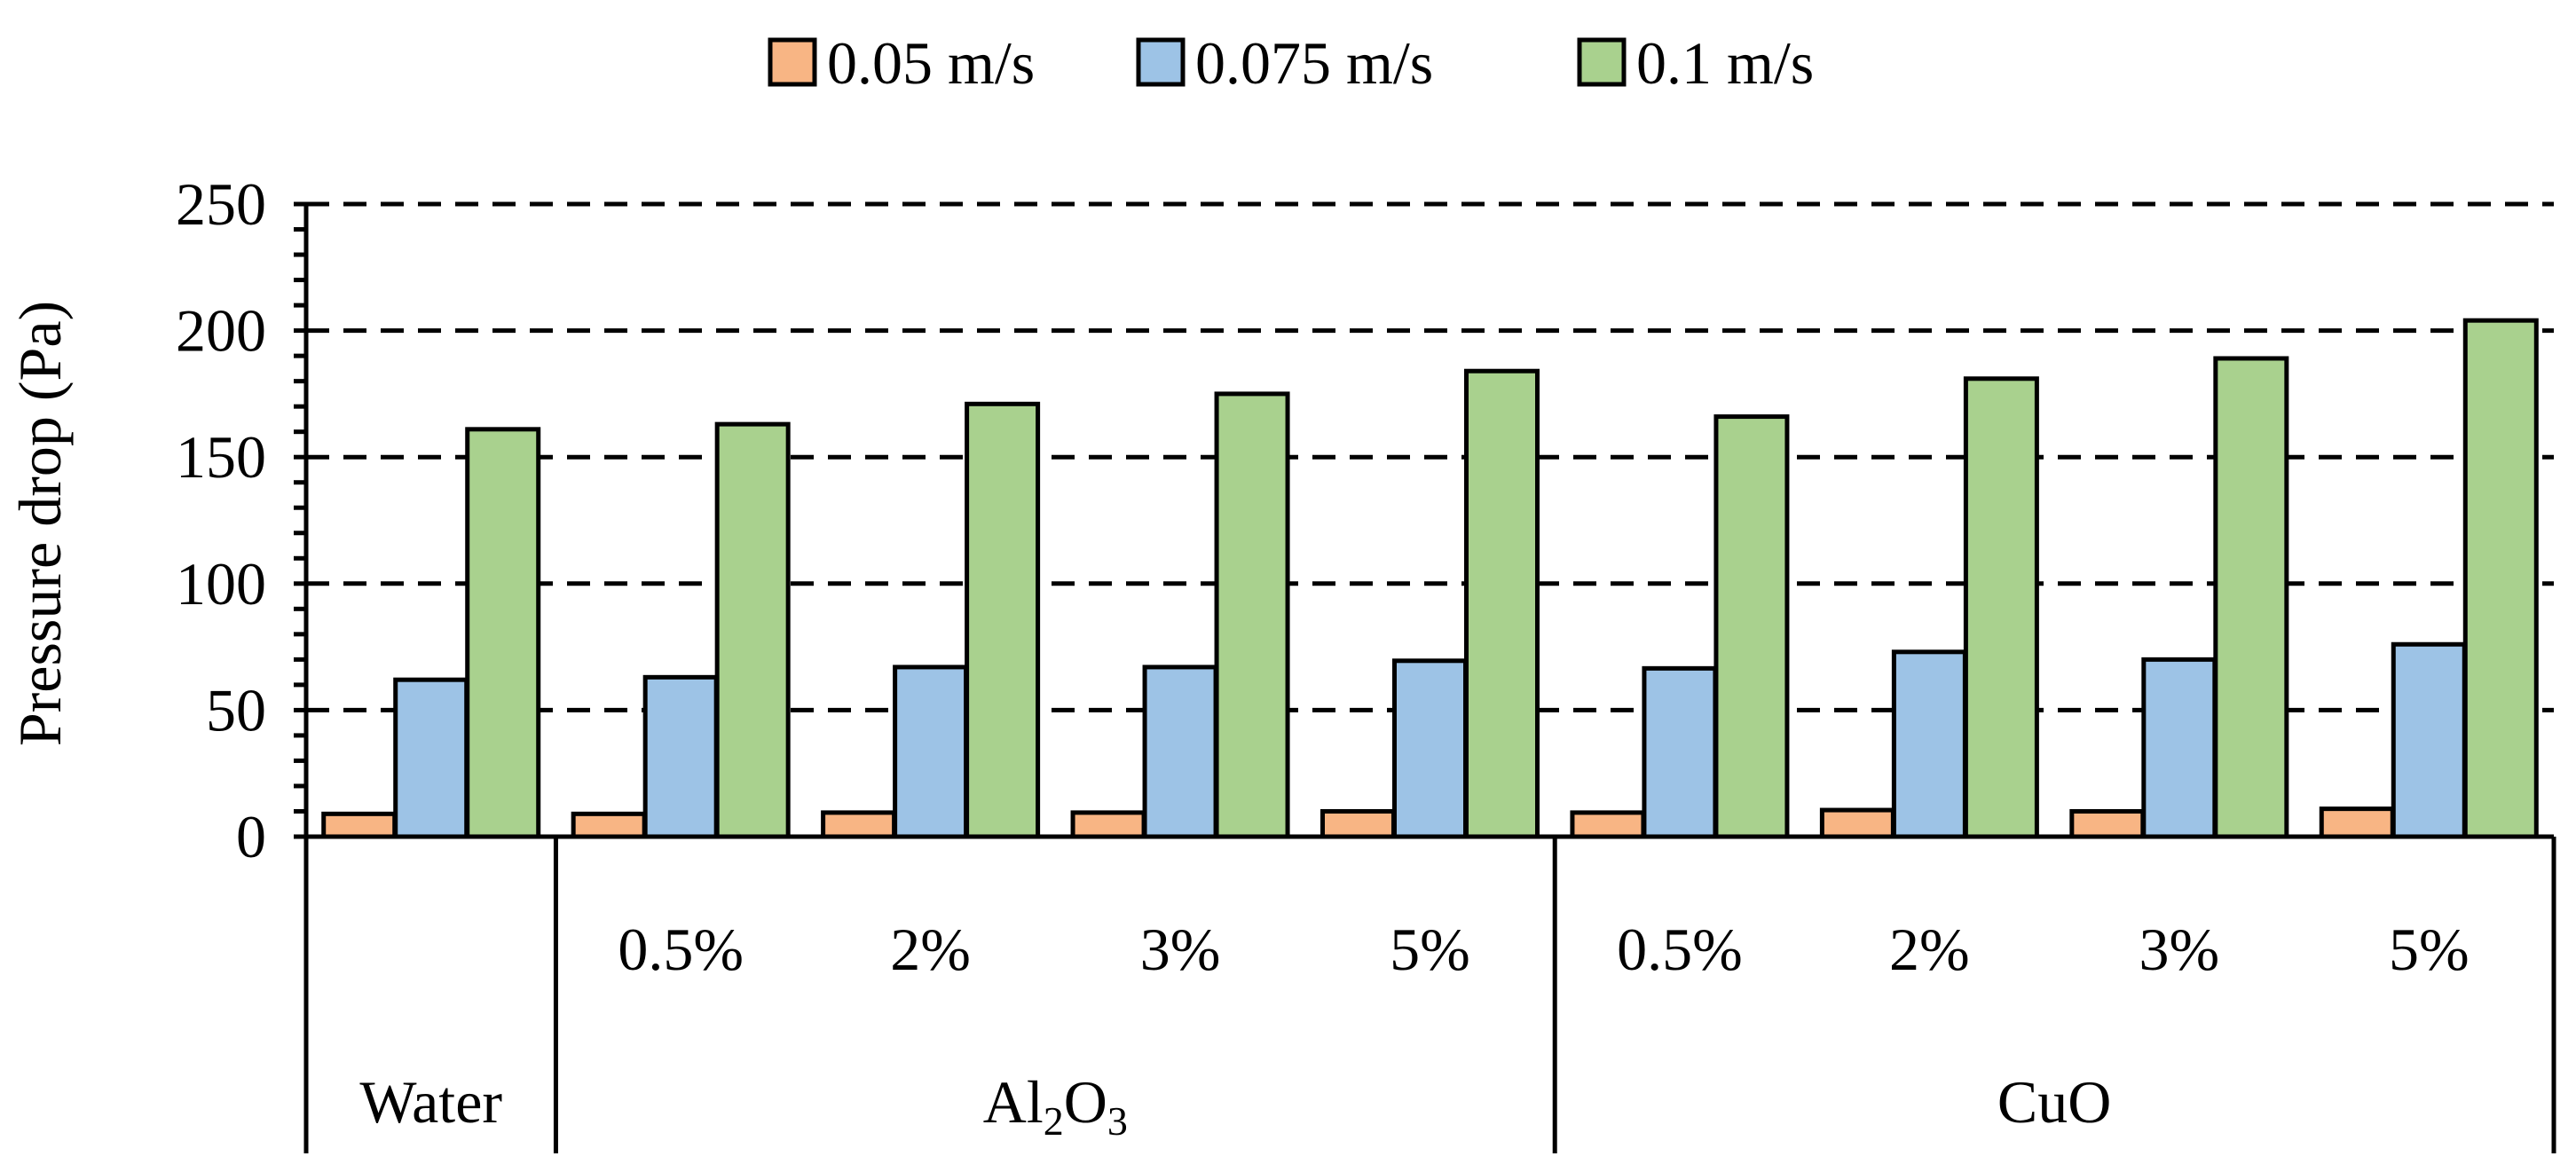 The image size is (2576, 1172). I want to click on y-tick-label: 50, so click(236, 709).